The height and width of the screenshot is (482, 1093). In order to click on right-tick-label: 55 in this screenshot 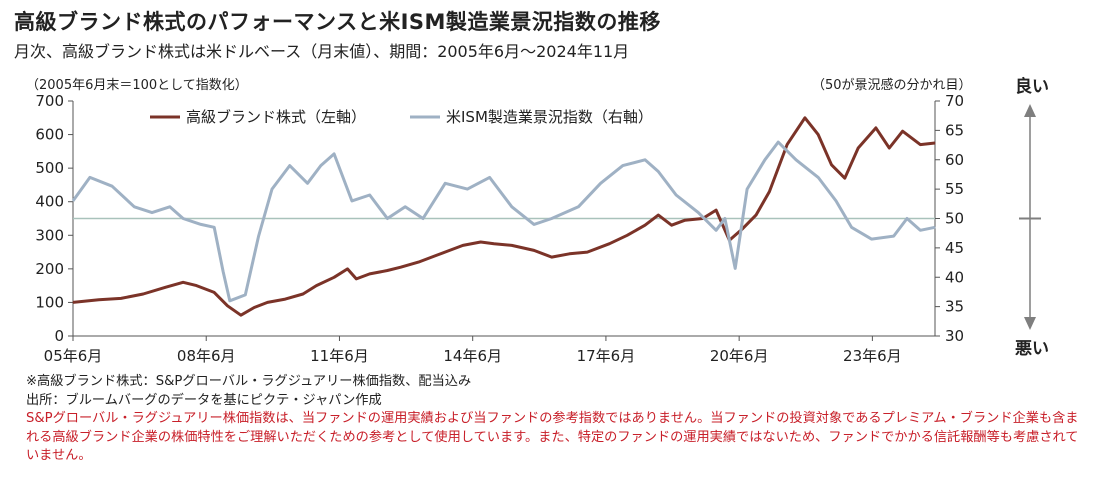, I will do `click(954, 189)`.